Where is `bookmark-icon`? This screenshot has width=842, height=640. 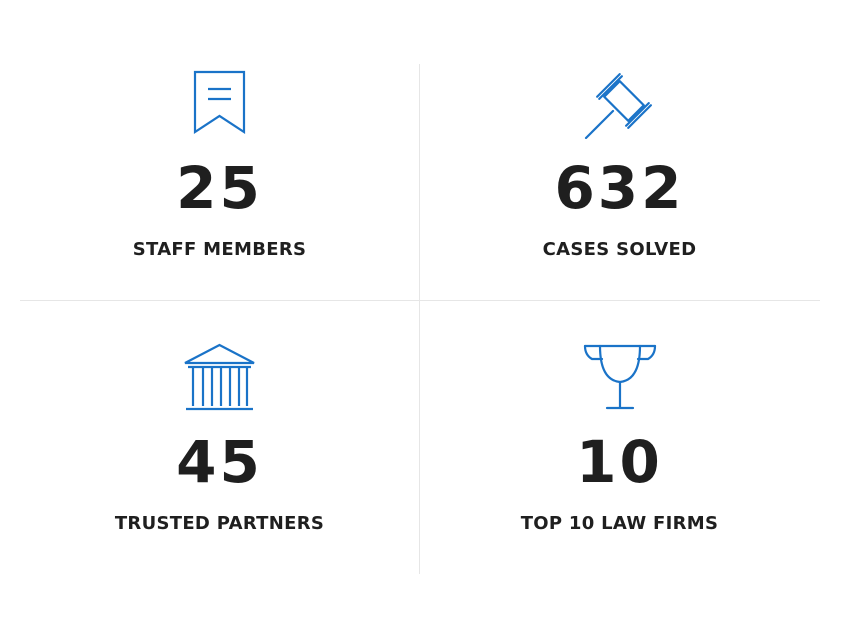
bookmark-icon is located at coordinates (220, 104).